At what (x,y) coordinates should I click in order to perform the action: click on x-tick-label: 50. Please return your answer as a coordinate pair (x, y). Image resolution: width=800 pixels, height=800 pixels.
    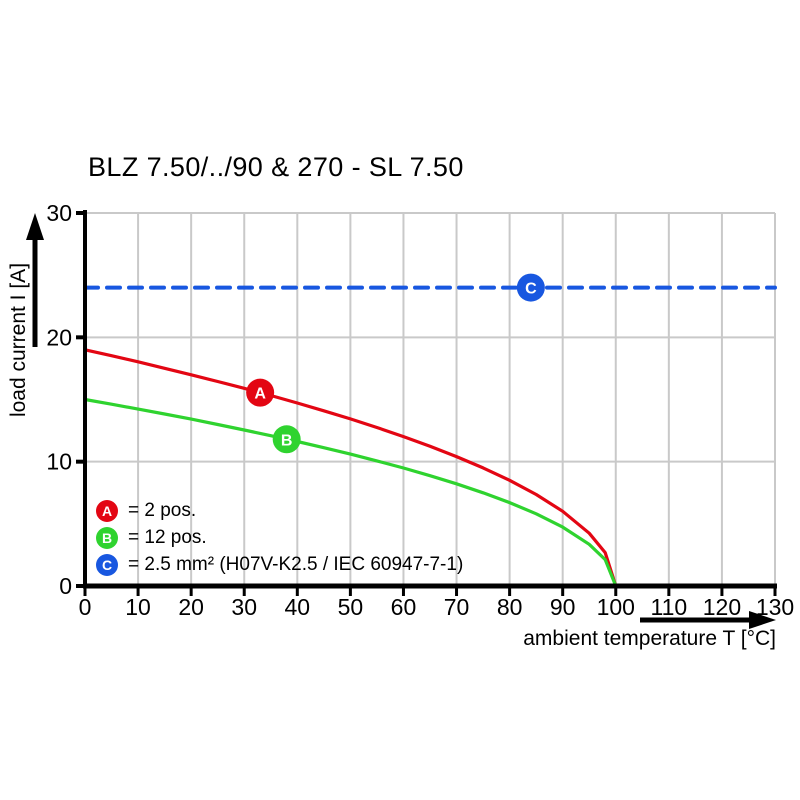
    Looking at the image, I should click on (351, 607).